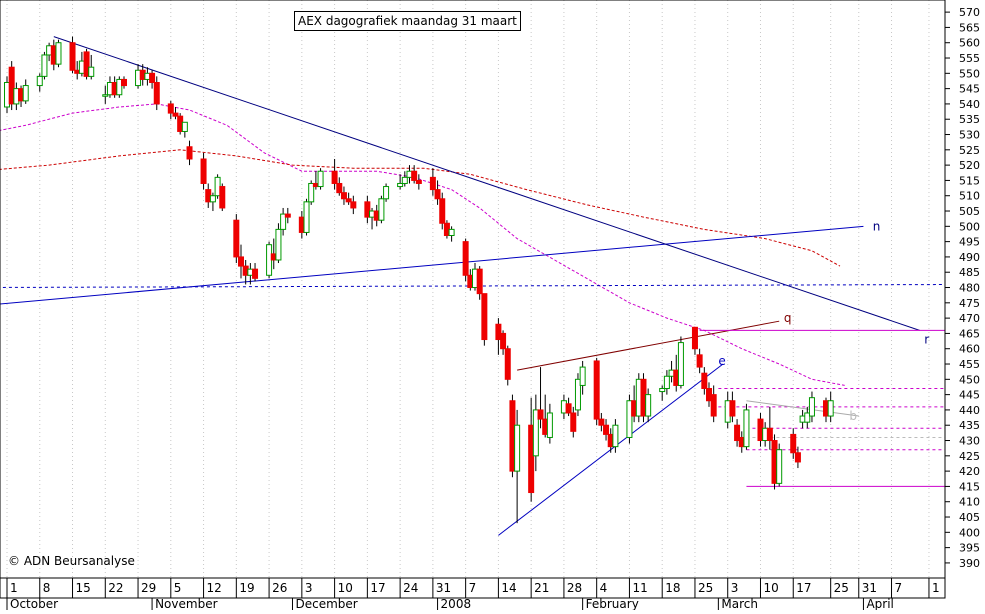  I want to click on x-tick-label-13: 31, so click(443, 588).